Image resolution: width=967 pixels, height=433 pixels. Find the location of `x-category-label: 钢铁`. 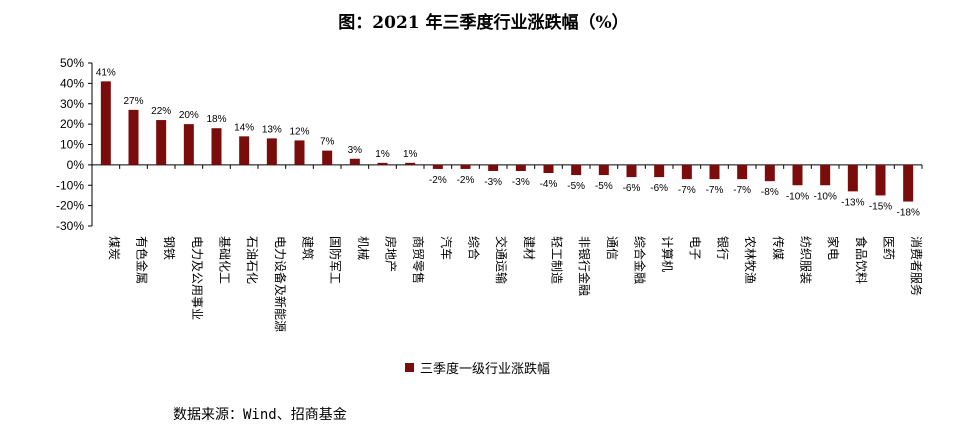

x-category-label: 钢铁 is located at coordinates (169, 248).